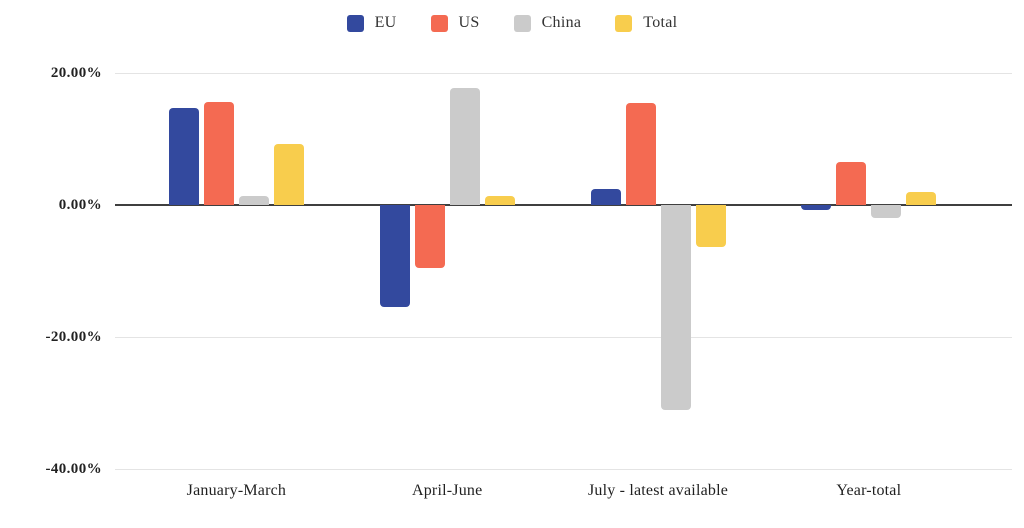  I want to click on x-category-label-year-total: Year-total, so click(869, 490).